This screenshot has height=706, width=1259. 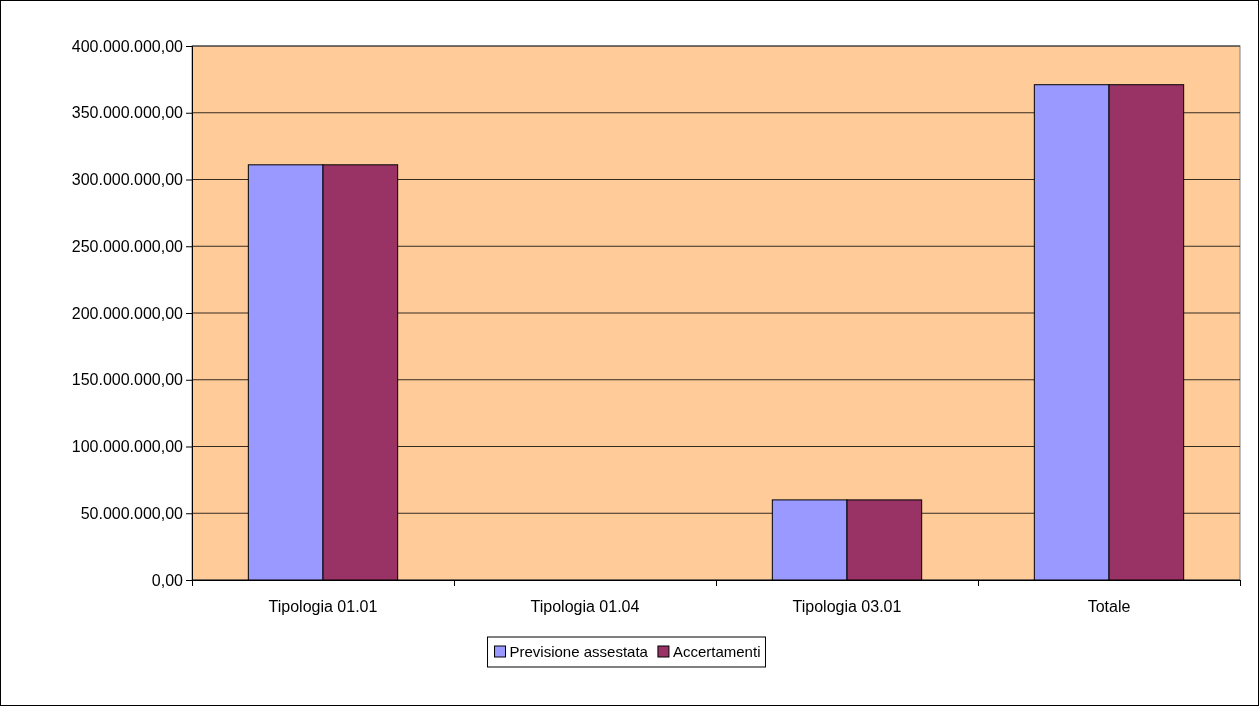 I want to click on y-tick-label: 150.000.000,00, so click(x=127, y=380).